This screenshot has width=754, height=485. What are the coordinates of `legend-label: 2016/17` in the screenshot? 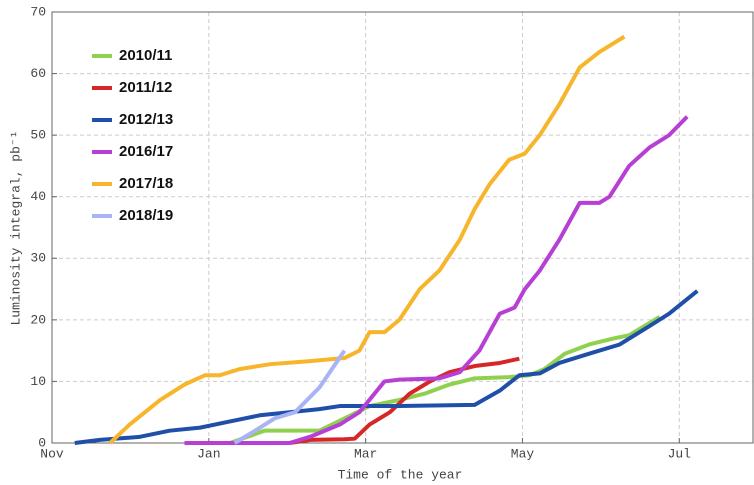 It's located at (146, 151).